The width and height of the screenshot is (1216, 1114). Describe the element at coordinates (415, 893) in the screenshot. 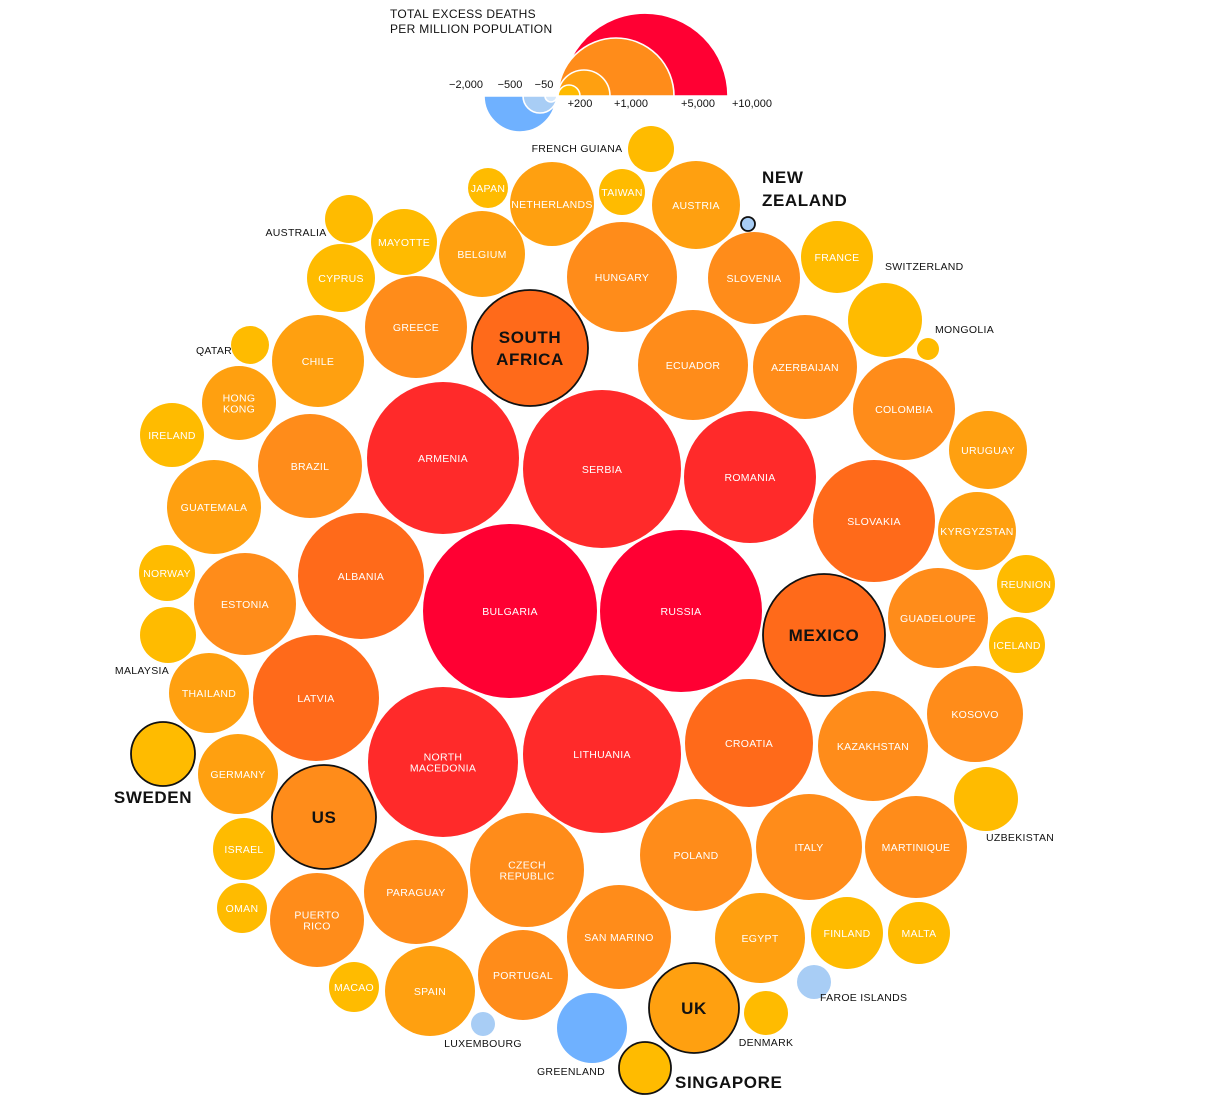

I see `label-paraguay: PARAGUAY` at that location.